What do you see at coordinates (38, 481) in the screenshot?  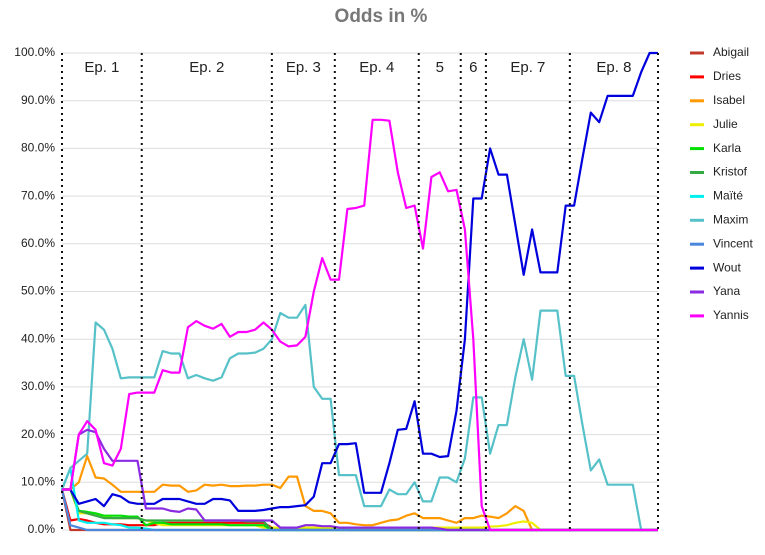 I see `y-tick-label: 10.0%` at bounding box center [38, 481].